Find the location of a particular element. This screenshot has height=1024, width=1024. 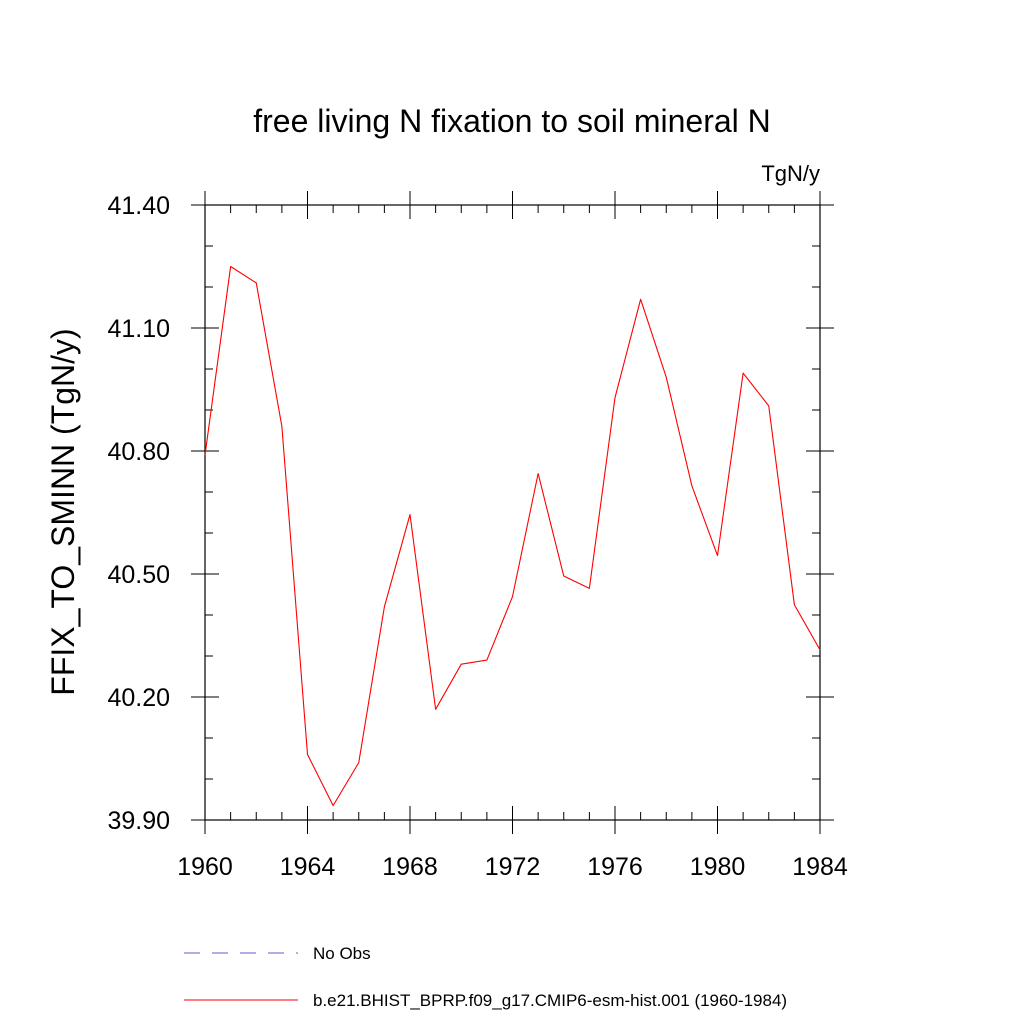

x-tick-labels: 1960 1964 1968 1972 1976 1980 1984 is located at coordinates (512, 867).